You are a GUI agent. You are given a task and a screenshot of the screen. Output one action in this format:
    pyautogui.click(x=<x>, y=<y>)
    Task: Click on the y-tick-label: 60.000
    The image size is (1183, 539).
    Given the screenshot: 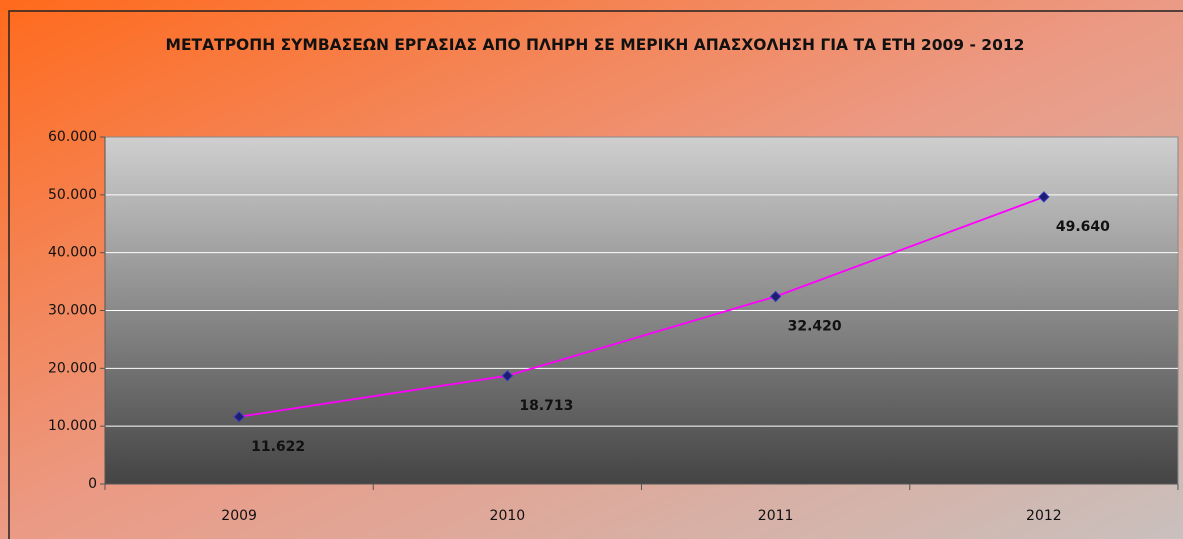 What is the action you would take?
    pyautogui.click(x=72, y=137)
    